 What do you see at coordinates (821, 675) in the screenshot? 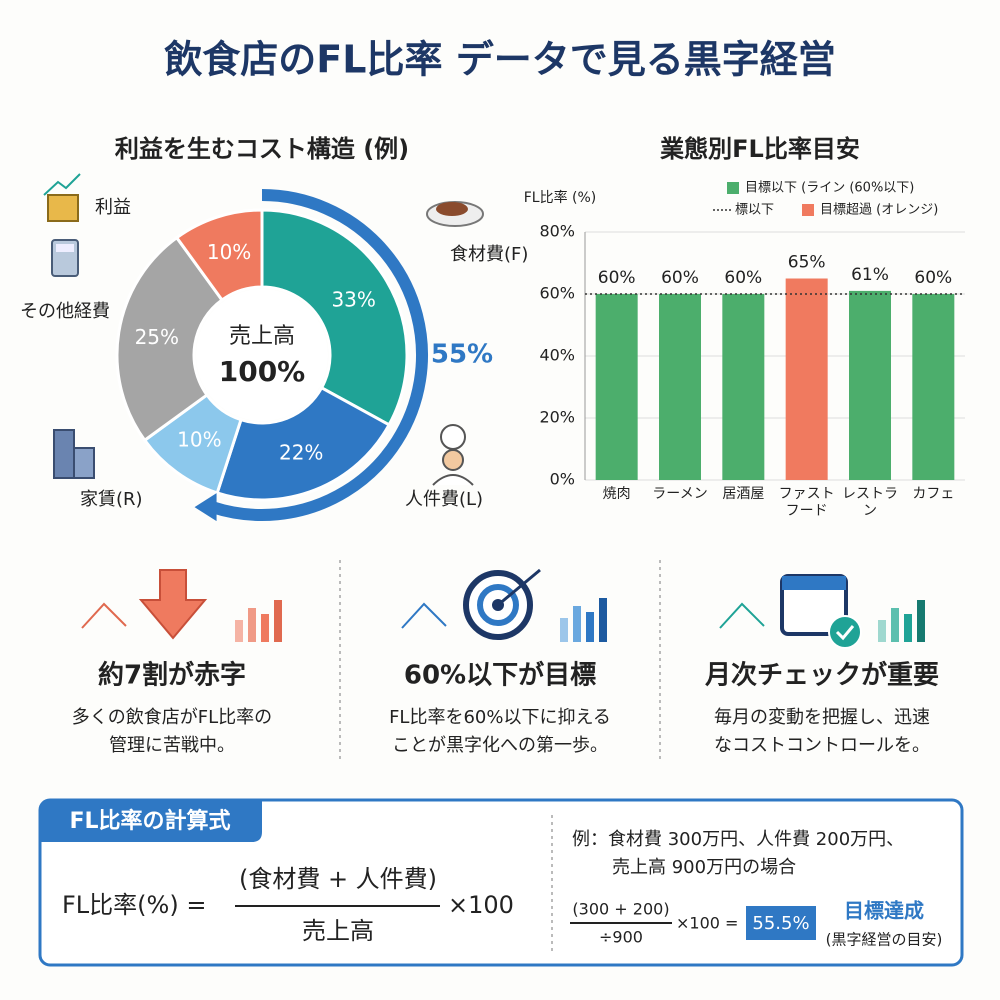
I see `card-title: 月次チェックが重要` at bounding box center [821, 675].